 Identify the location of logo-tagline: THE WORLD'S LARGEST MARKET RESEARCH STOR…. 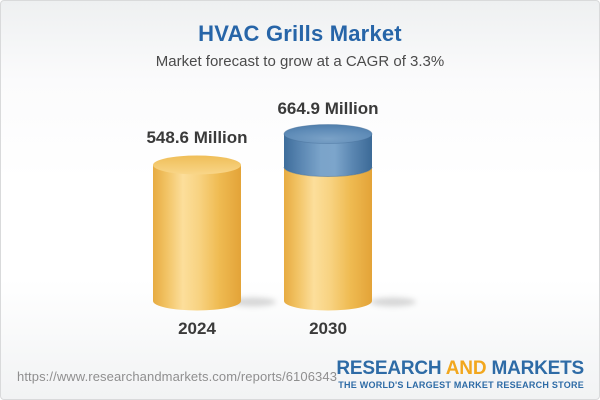
(461, 385).